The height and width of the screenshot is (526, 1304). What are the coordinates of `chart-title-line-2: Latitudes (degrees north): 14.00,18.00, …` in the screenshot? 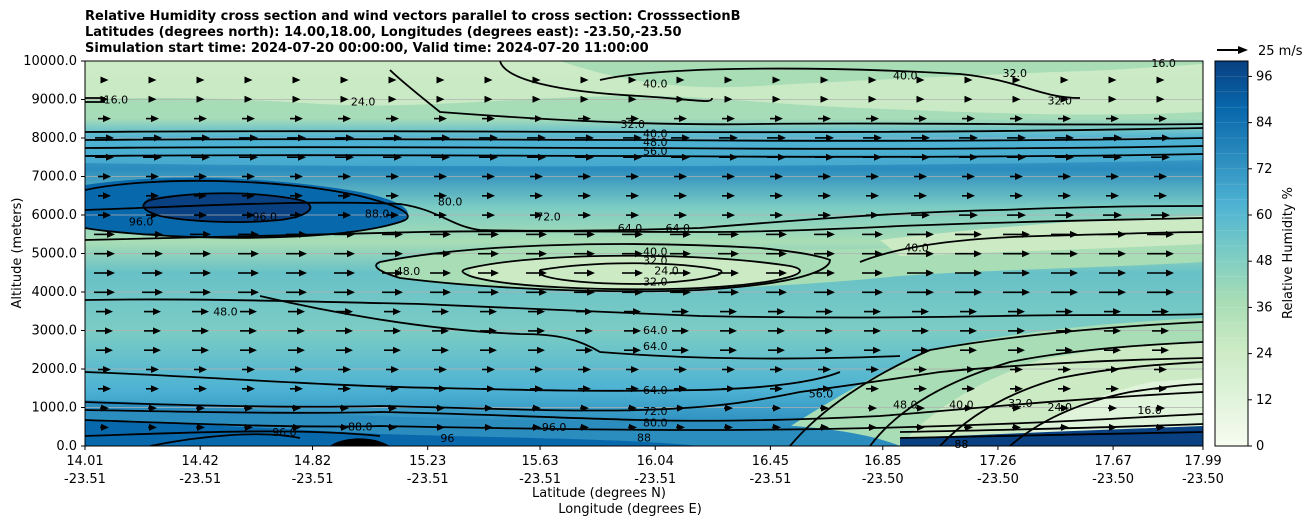 It's located at (383, 32).